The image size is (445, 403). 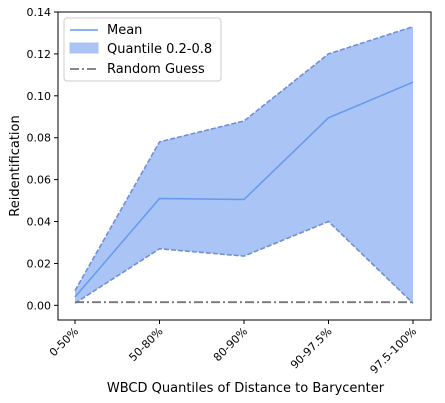 I want to click on y-tick-label: 0.10, so click(x=39, y=96).